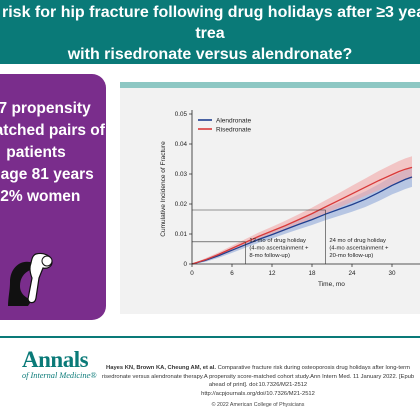 This screenshot has width=420, height=420. I want to click on copyright: © 2022 American College of Physicians, so click(258, 405).